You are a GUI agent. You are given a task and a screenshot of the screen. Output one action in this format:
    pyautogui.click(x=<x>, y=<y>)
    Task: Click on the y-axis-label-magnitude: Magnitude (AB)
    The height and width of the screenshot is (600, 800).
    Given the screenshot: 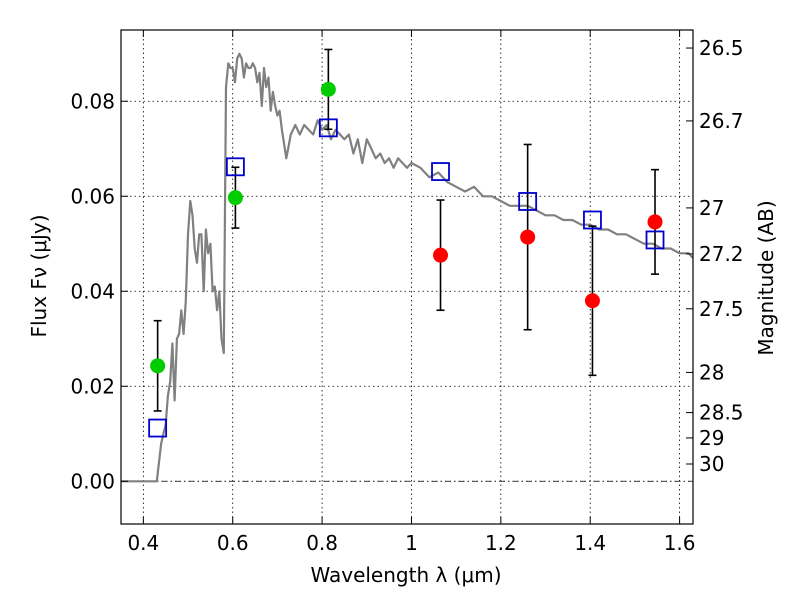 What is the action you would take?
    pyautogui.click(x=766, y=277)
    